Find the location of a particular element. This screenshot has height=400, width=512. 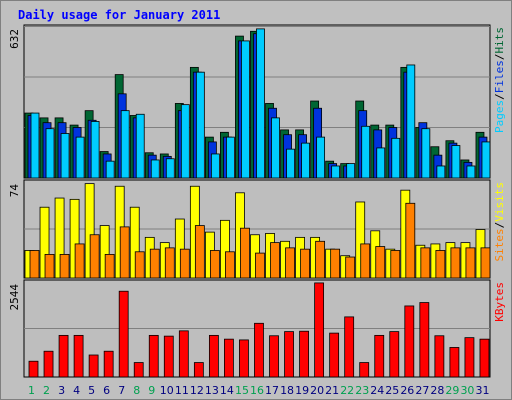

ymax-label-middle: 74 is located at coordinates (14, 191).